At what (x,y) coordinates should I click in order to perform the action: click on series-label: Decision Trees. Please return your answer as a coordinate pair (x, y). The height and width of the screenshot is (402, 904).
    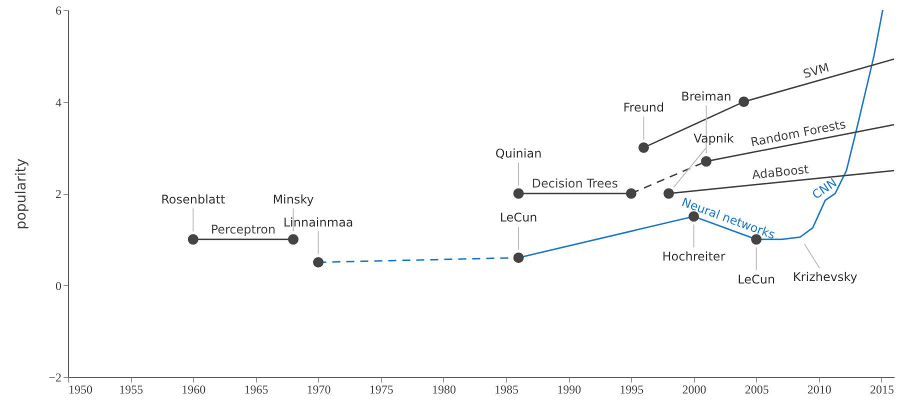
    Looking at the image, I should click on (575, 183).